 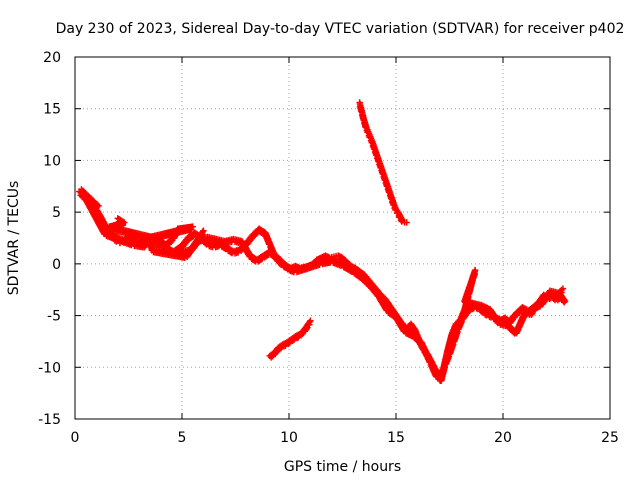 I want to click on y-tick-label: -15, so click(x=49, y=420).